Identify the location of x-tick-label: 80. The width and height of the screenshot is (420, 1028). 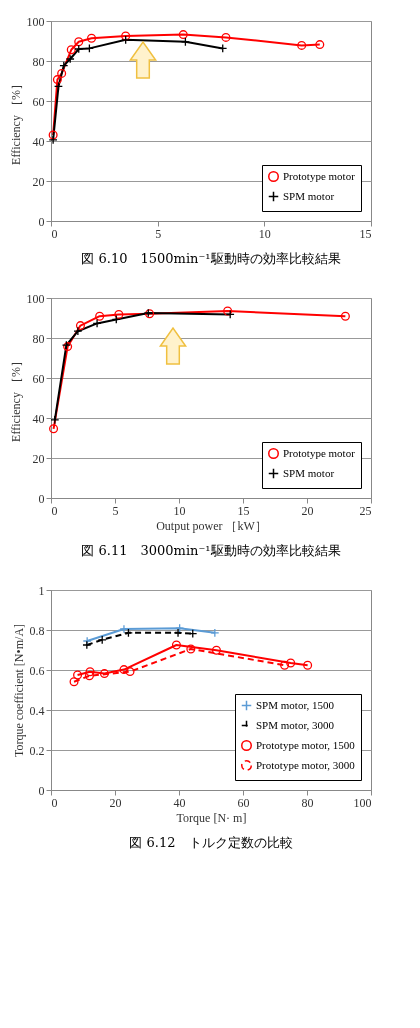
(307, 802).